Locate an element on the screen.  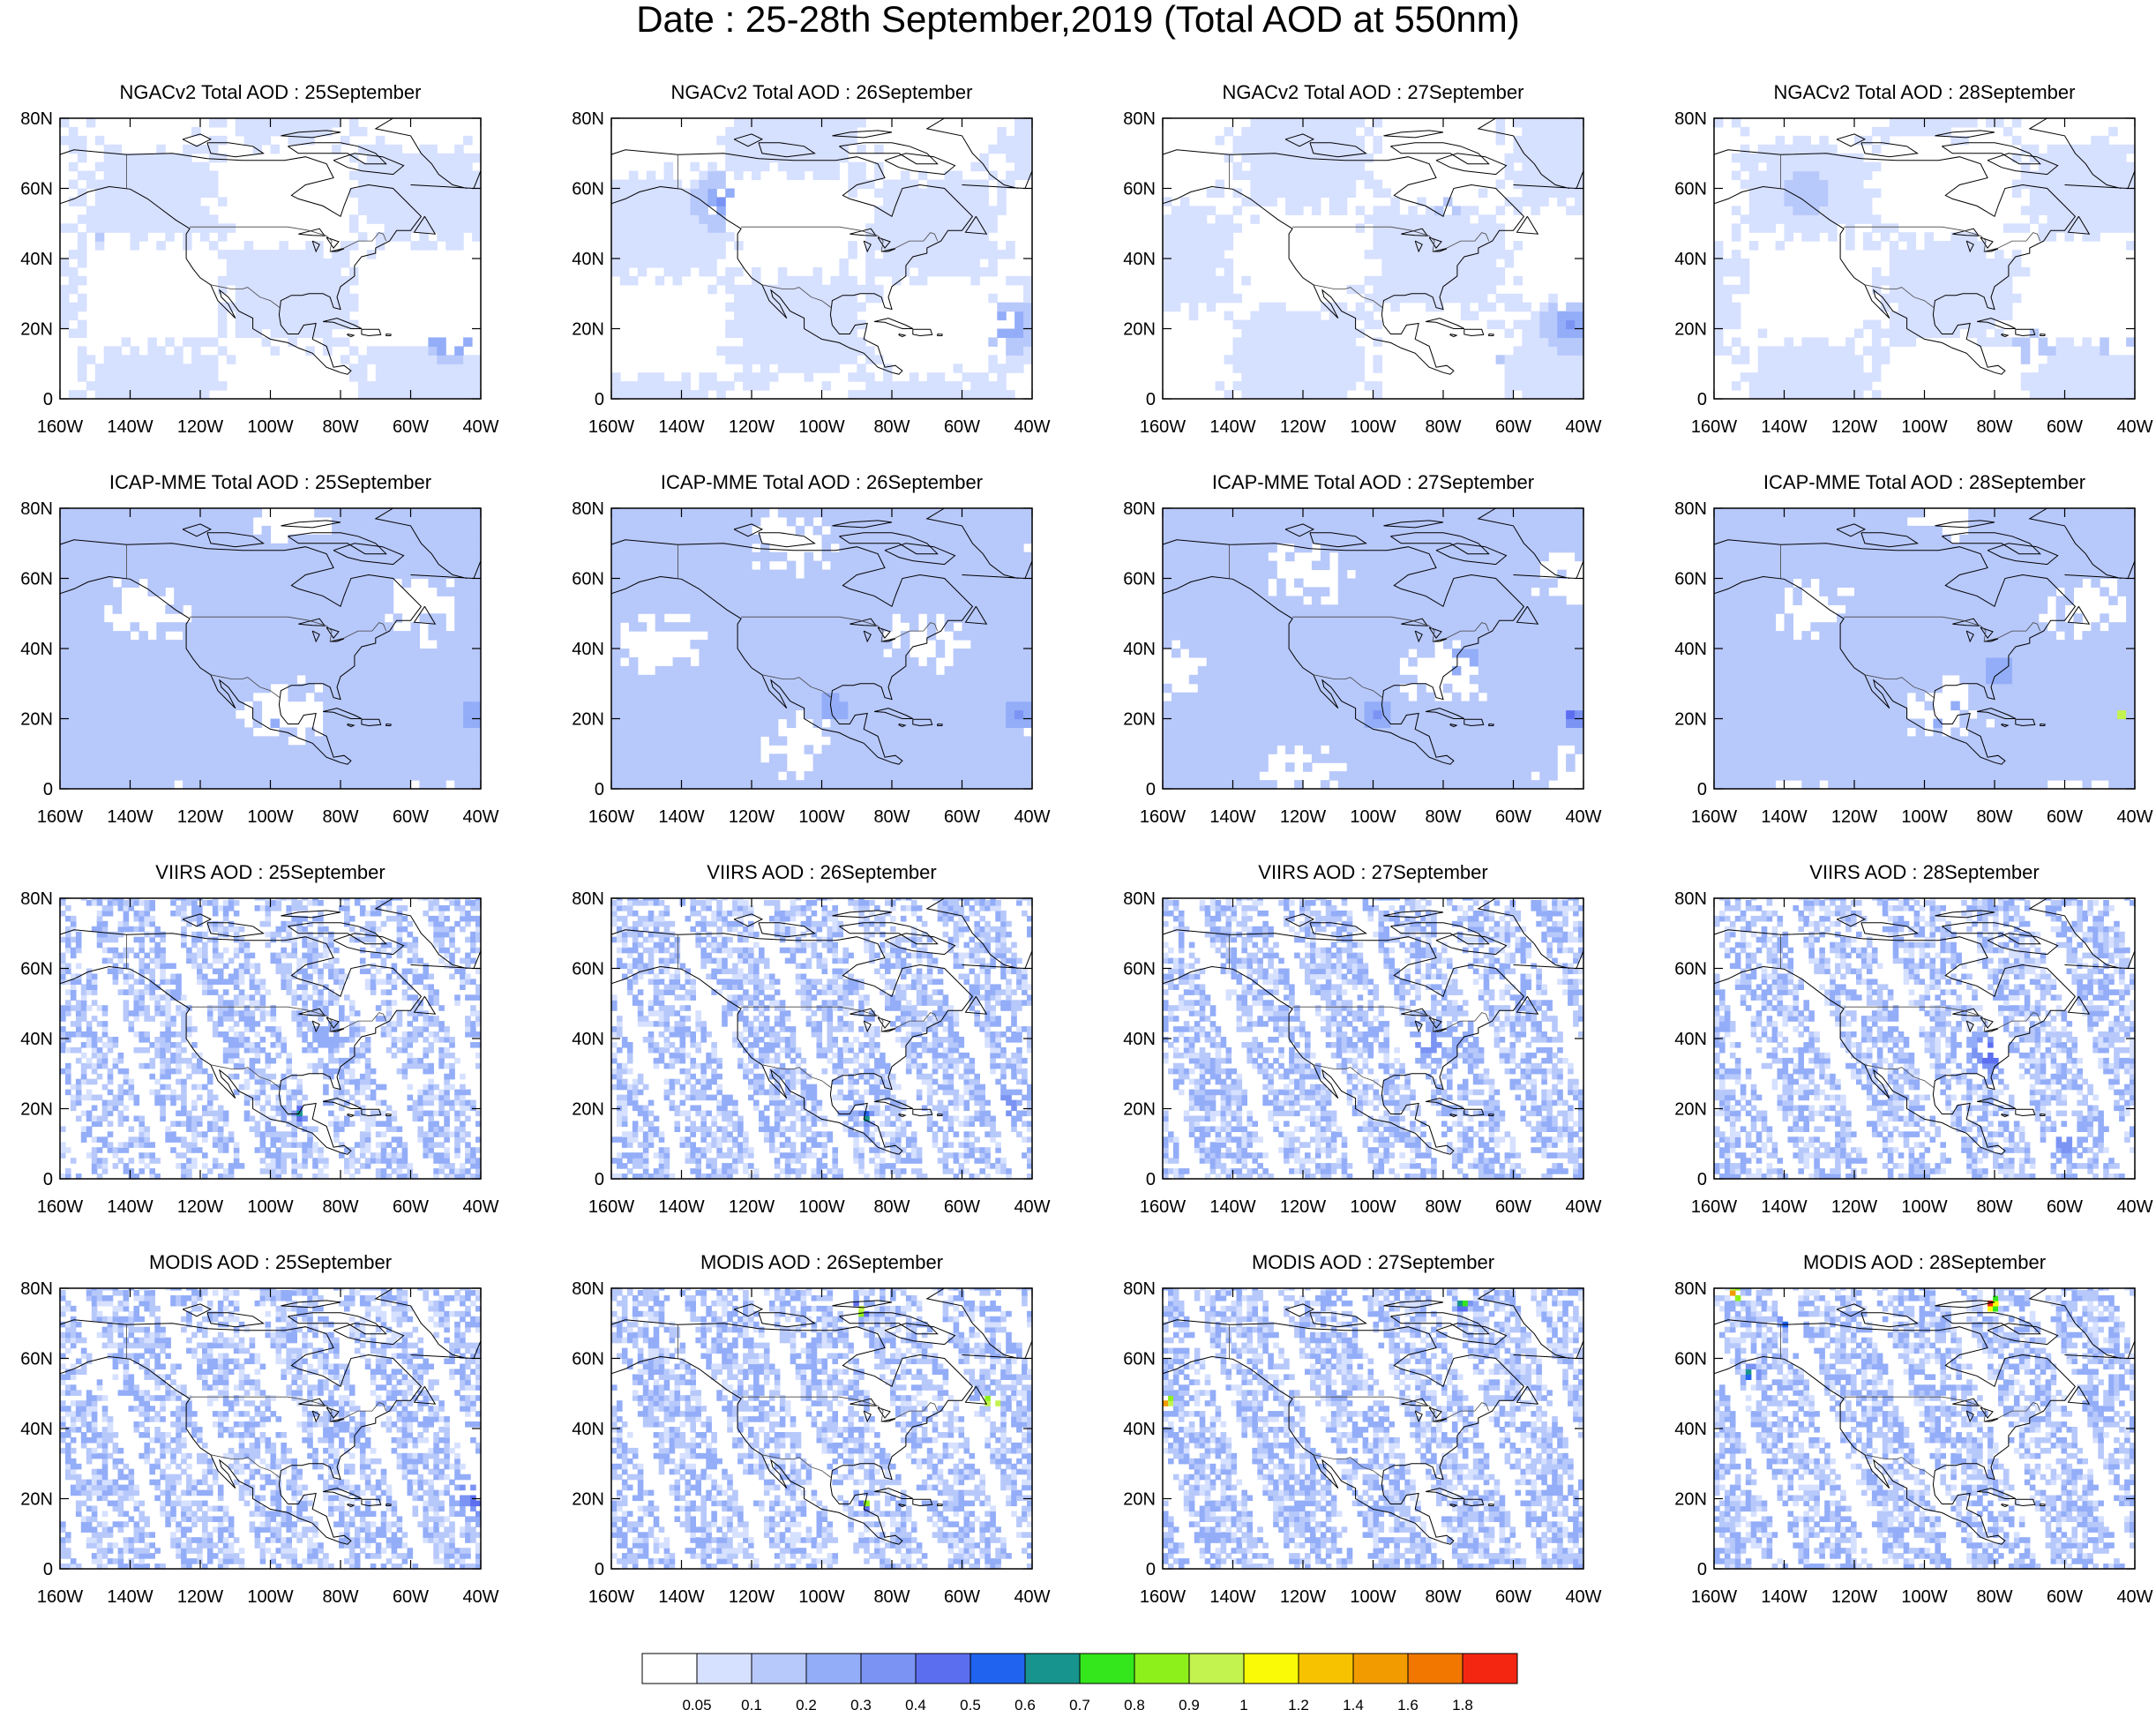
lon-tick-label: 140W is located at coordinates (1232, 427).